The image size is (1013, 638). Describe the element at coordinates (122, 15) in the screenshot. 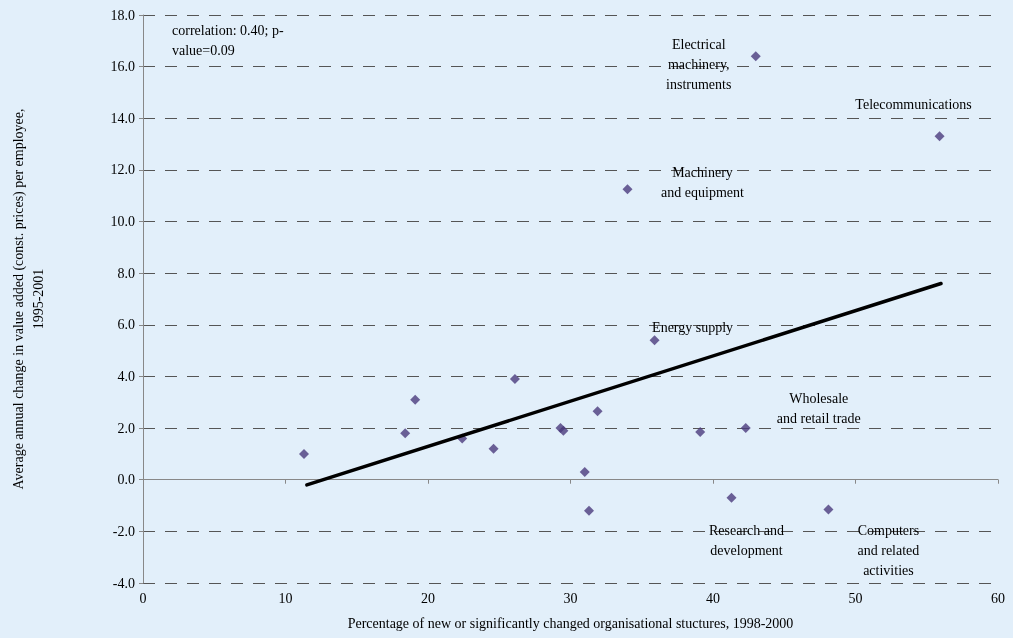

I see `y-tick-label: 18.0` at that location.